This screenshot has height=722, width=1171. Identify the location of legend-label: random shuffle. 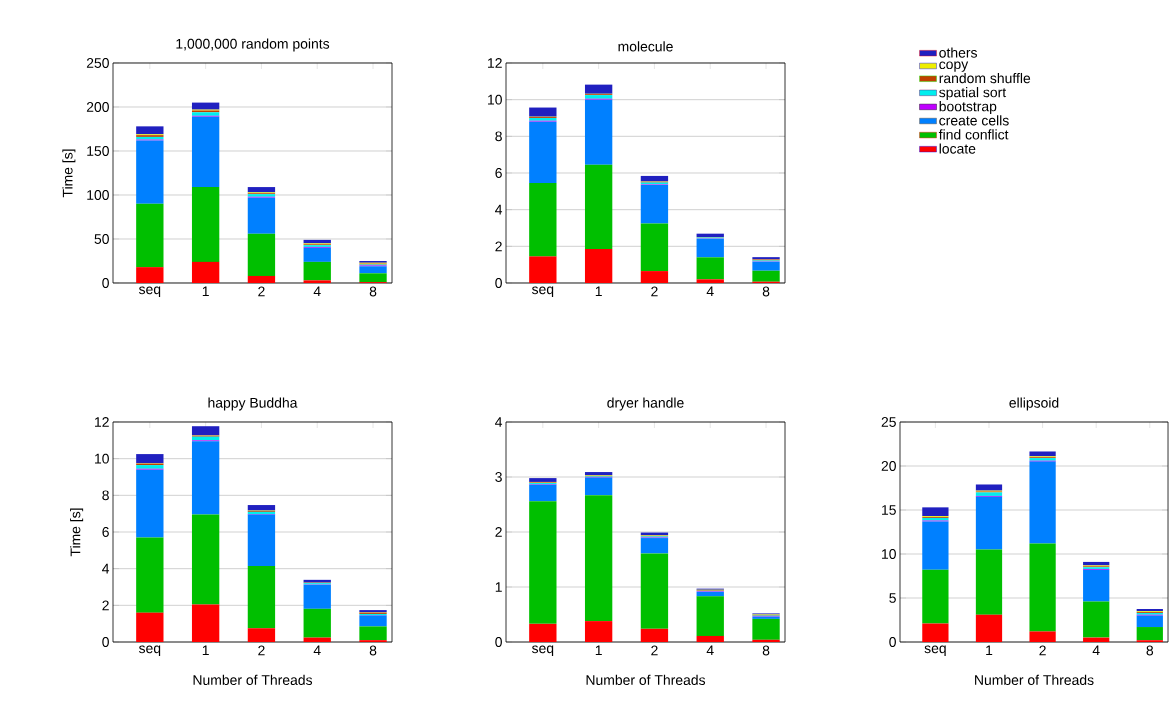
(985, 78).